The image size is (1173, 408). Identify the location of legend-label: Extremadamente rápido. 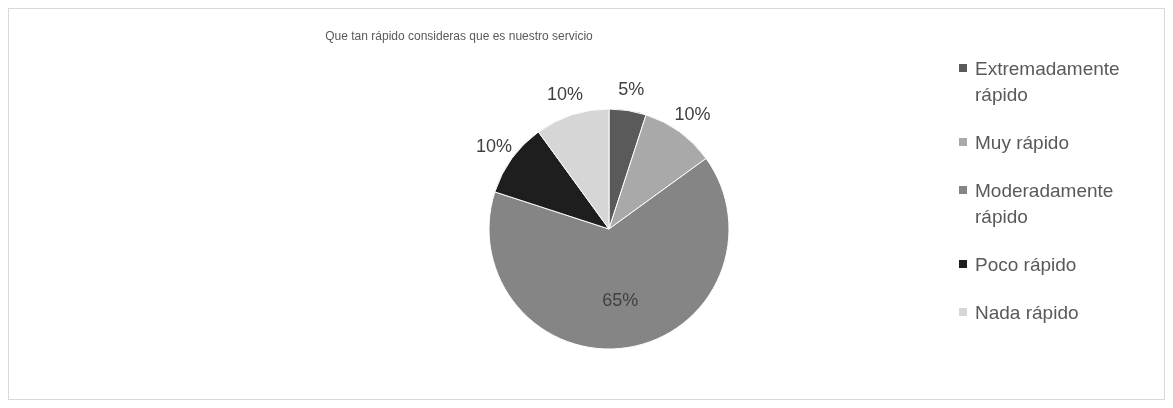
(1048, 81).